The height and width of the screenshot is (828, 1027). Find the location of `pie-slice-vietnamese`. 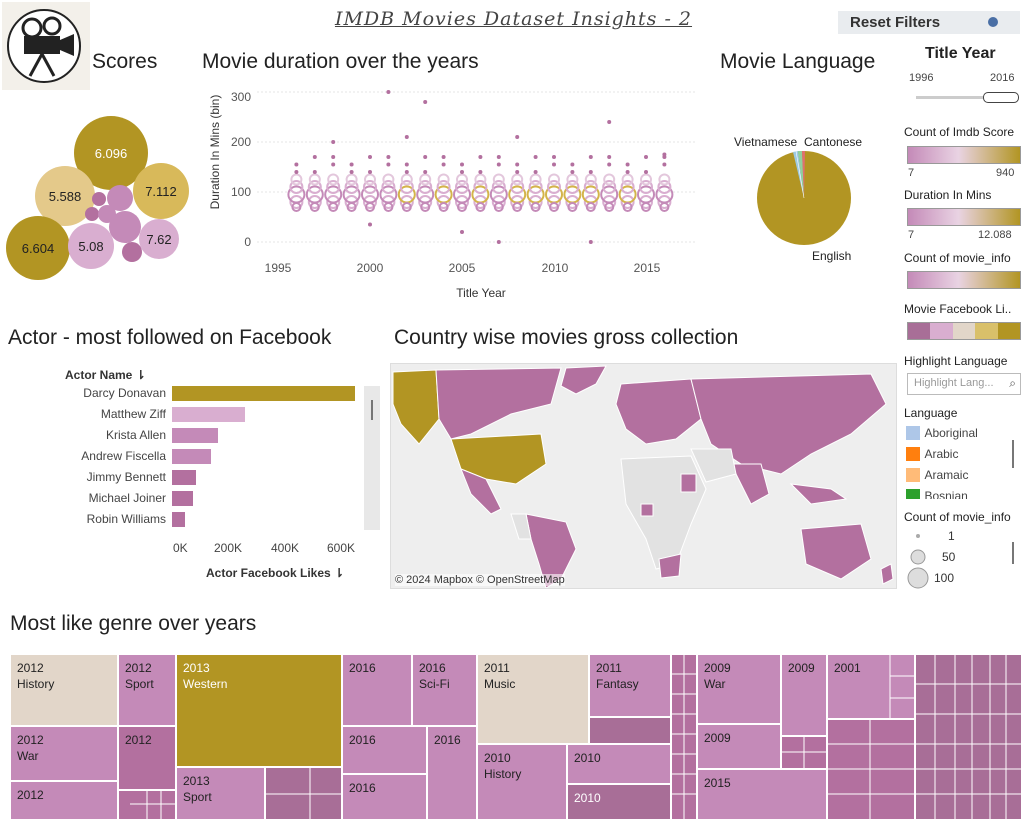

pie-slice-vietnamese is located at coordinates (798, 174).